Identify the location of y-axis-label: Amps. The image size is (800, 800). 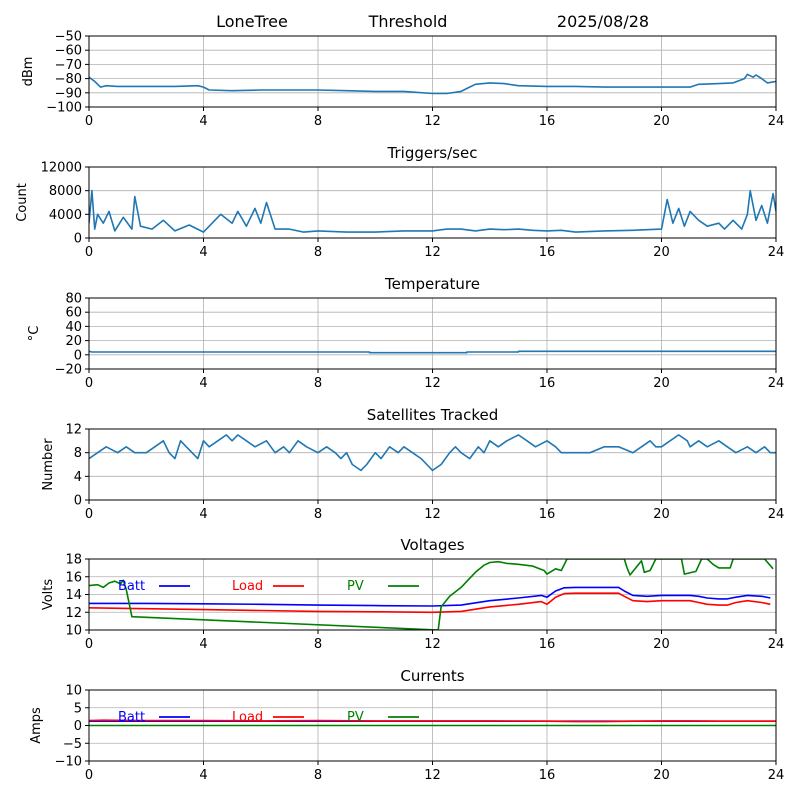
(36, 725).